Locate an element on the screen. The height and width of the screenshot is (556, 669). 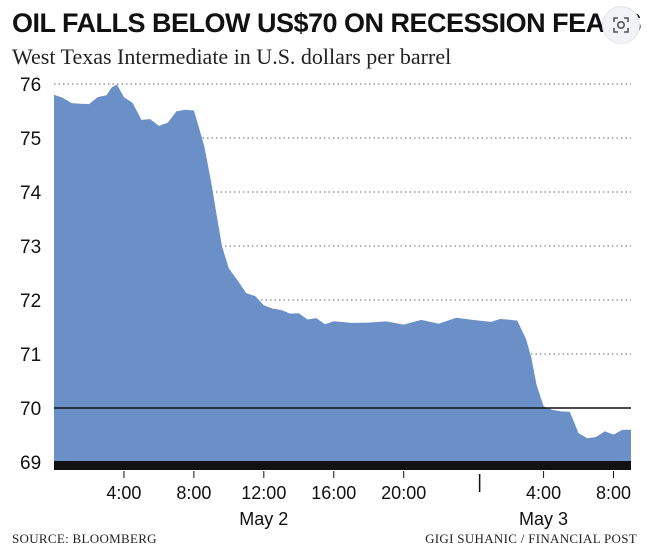
x-axis-ticks: 4:00 8:00 12:00 16:00 20:00 4:00 8:00 is located at coordinates (368, 493).